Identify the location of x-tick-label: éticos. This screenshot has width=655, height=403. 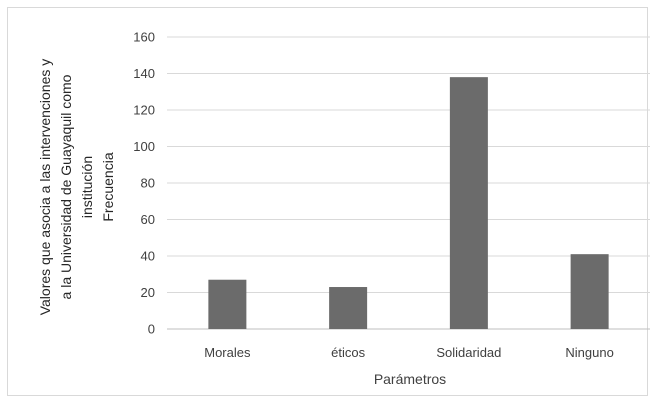
(348, 352).